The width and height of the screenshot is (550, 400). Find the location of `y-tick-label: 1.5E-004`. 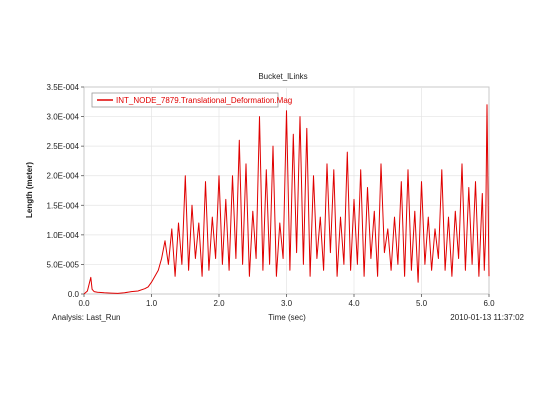

y-tick-label: 1.5E-004 is located at coordinates (63, 205).